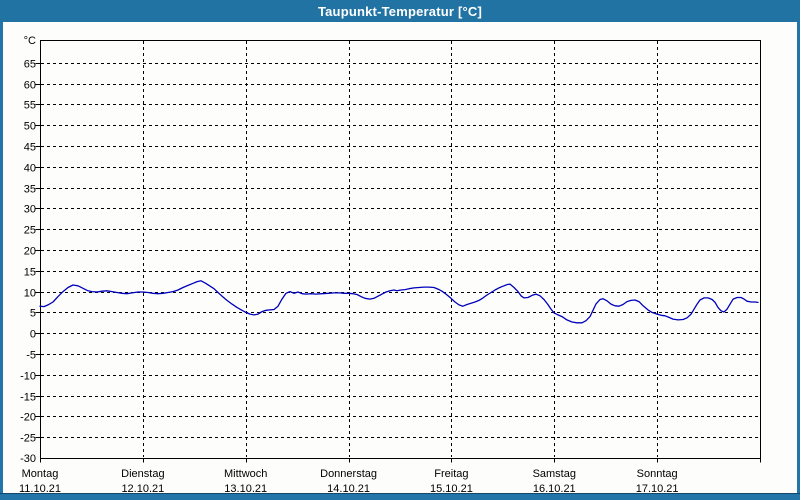  Describe the element at coordinates (30, 231) in the screenshot. I see `y-tick-label: 25` at that location.